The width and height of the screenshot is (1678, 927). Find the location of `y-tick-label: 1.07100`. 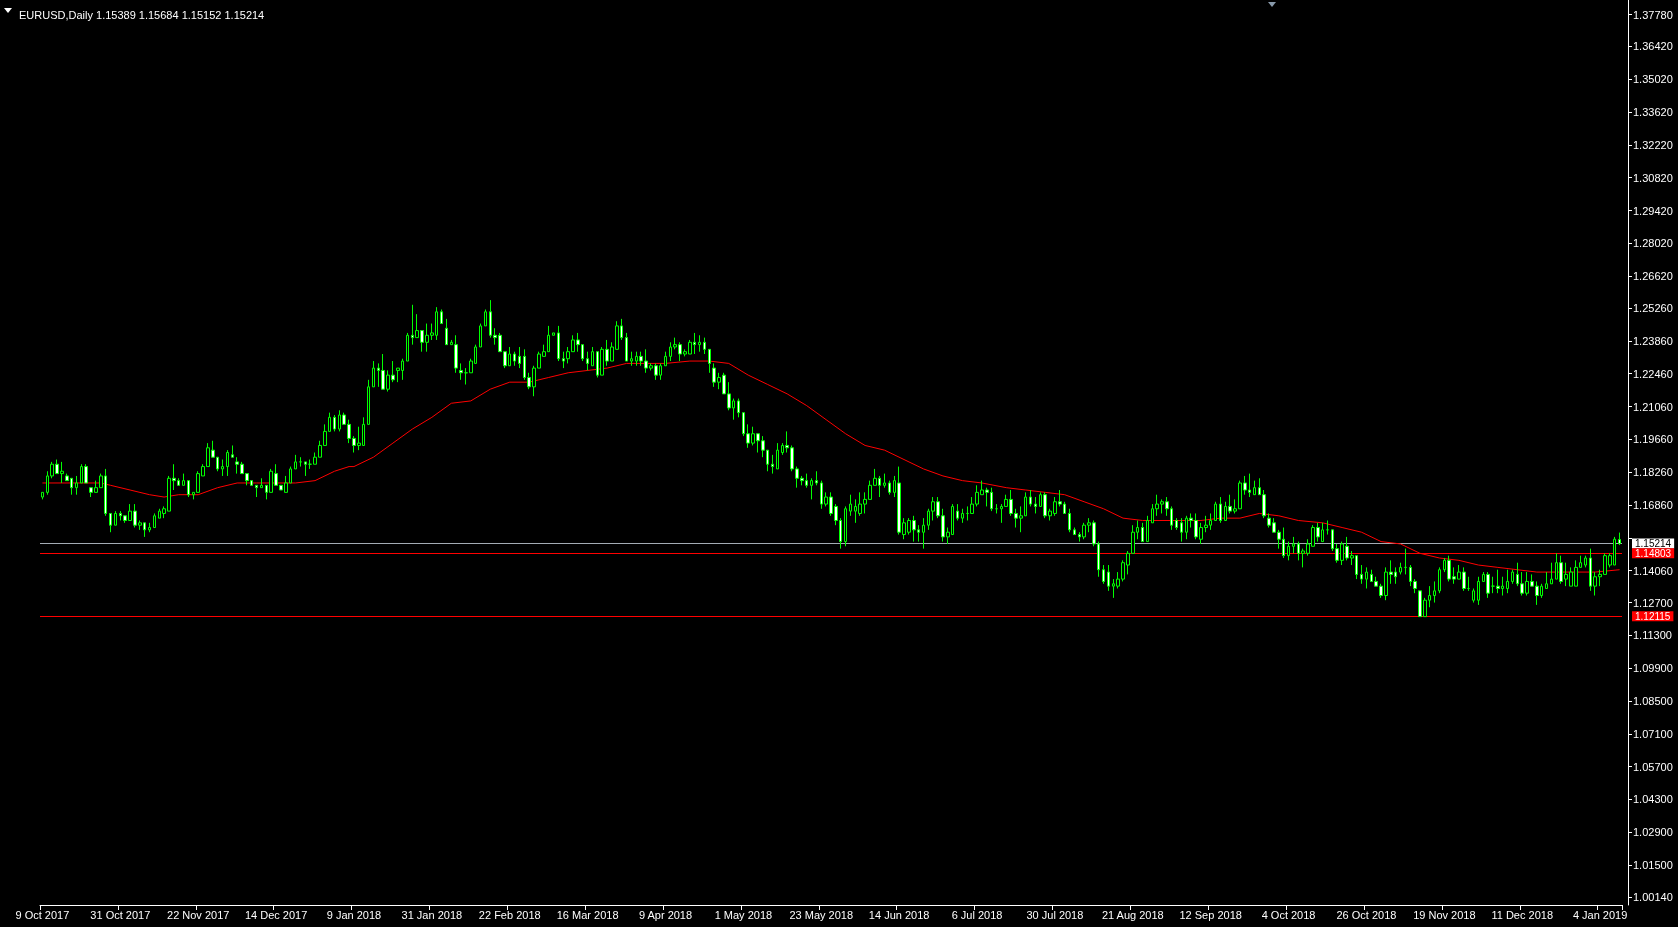

y-tick-label: 1.07100 is located at coordinates (1653, 733).